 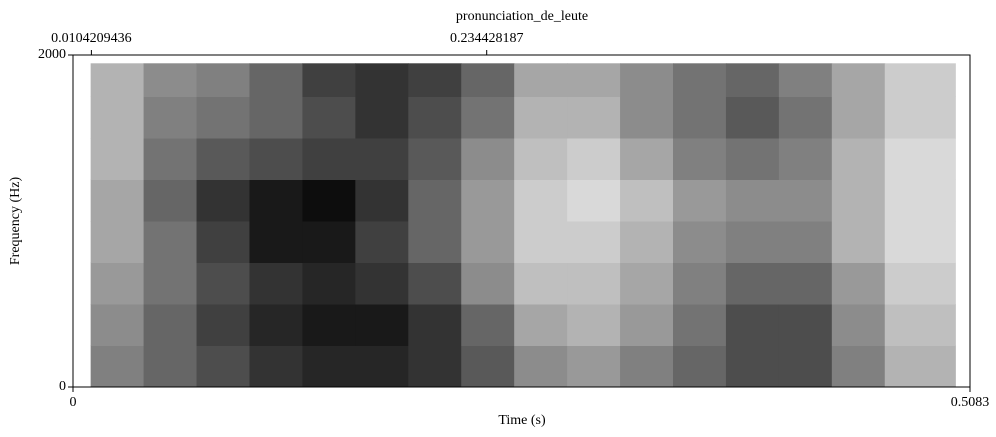 I want to click on y-tick-label: 2000, so click(x=52, y=54).